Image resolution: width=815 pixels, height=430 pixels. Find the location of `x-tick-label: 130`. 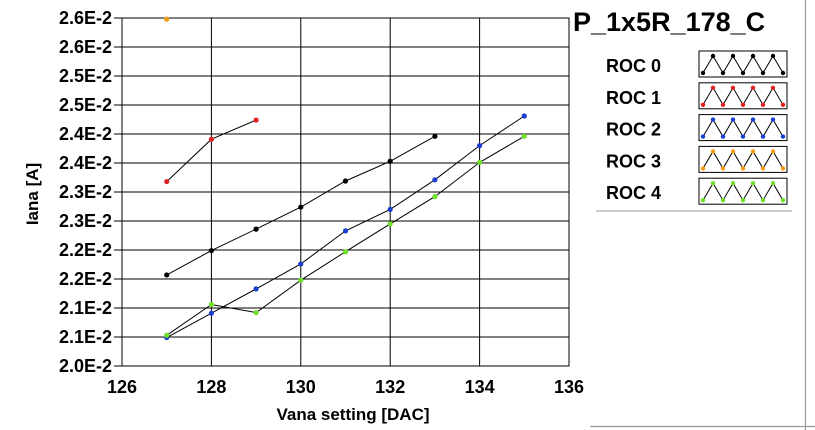

x-tick-label: 130 is located at coordinates (301, 387).